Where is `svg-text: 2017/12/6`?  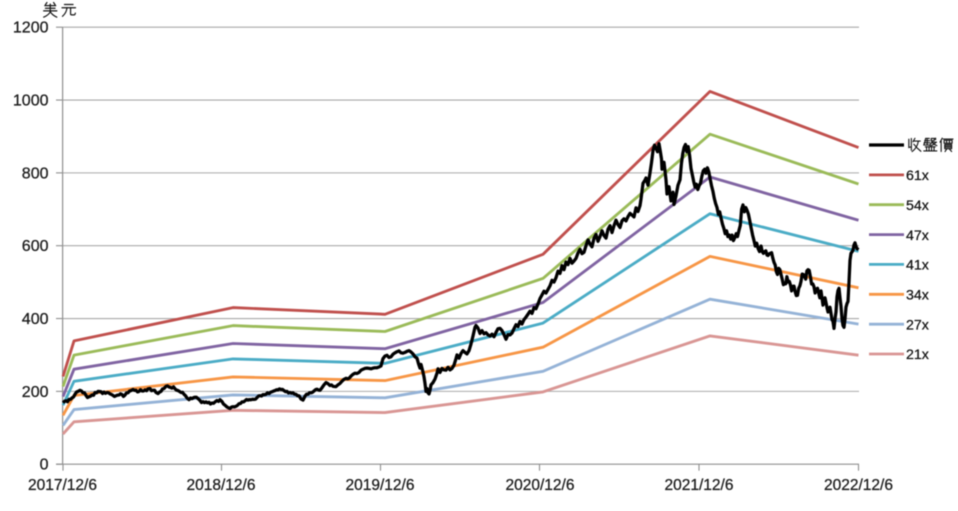
svg-text: 2017/12/6 is located at coordinates (62, 485).